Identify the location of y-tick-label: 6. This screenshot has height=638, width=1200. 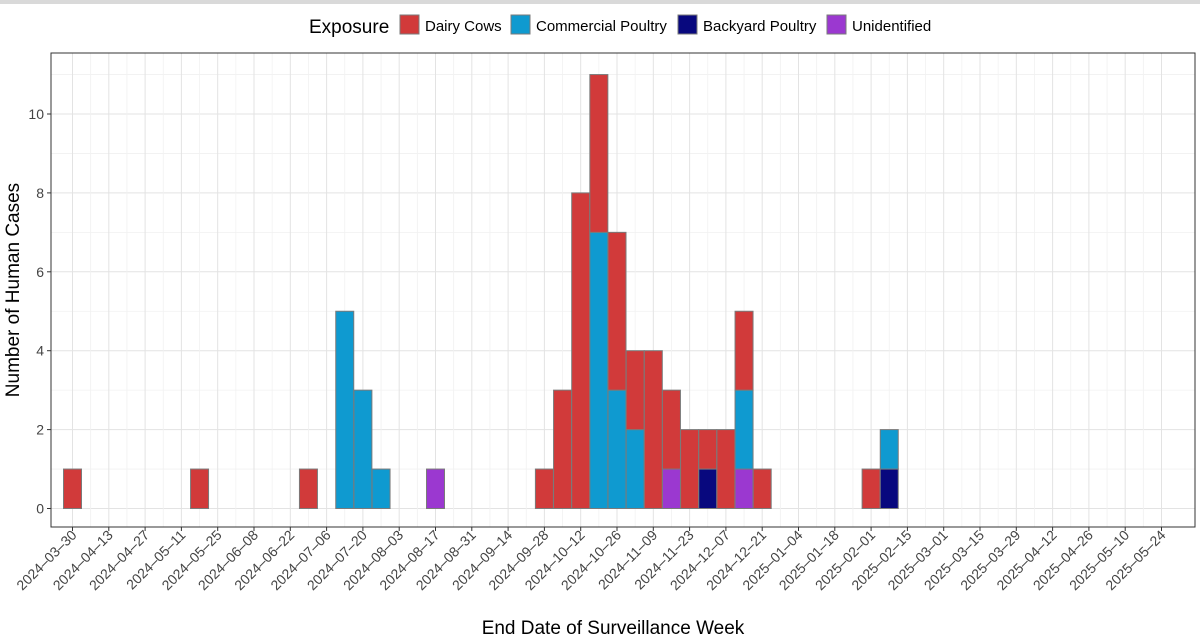
(40, 272).